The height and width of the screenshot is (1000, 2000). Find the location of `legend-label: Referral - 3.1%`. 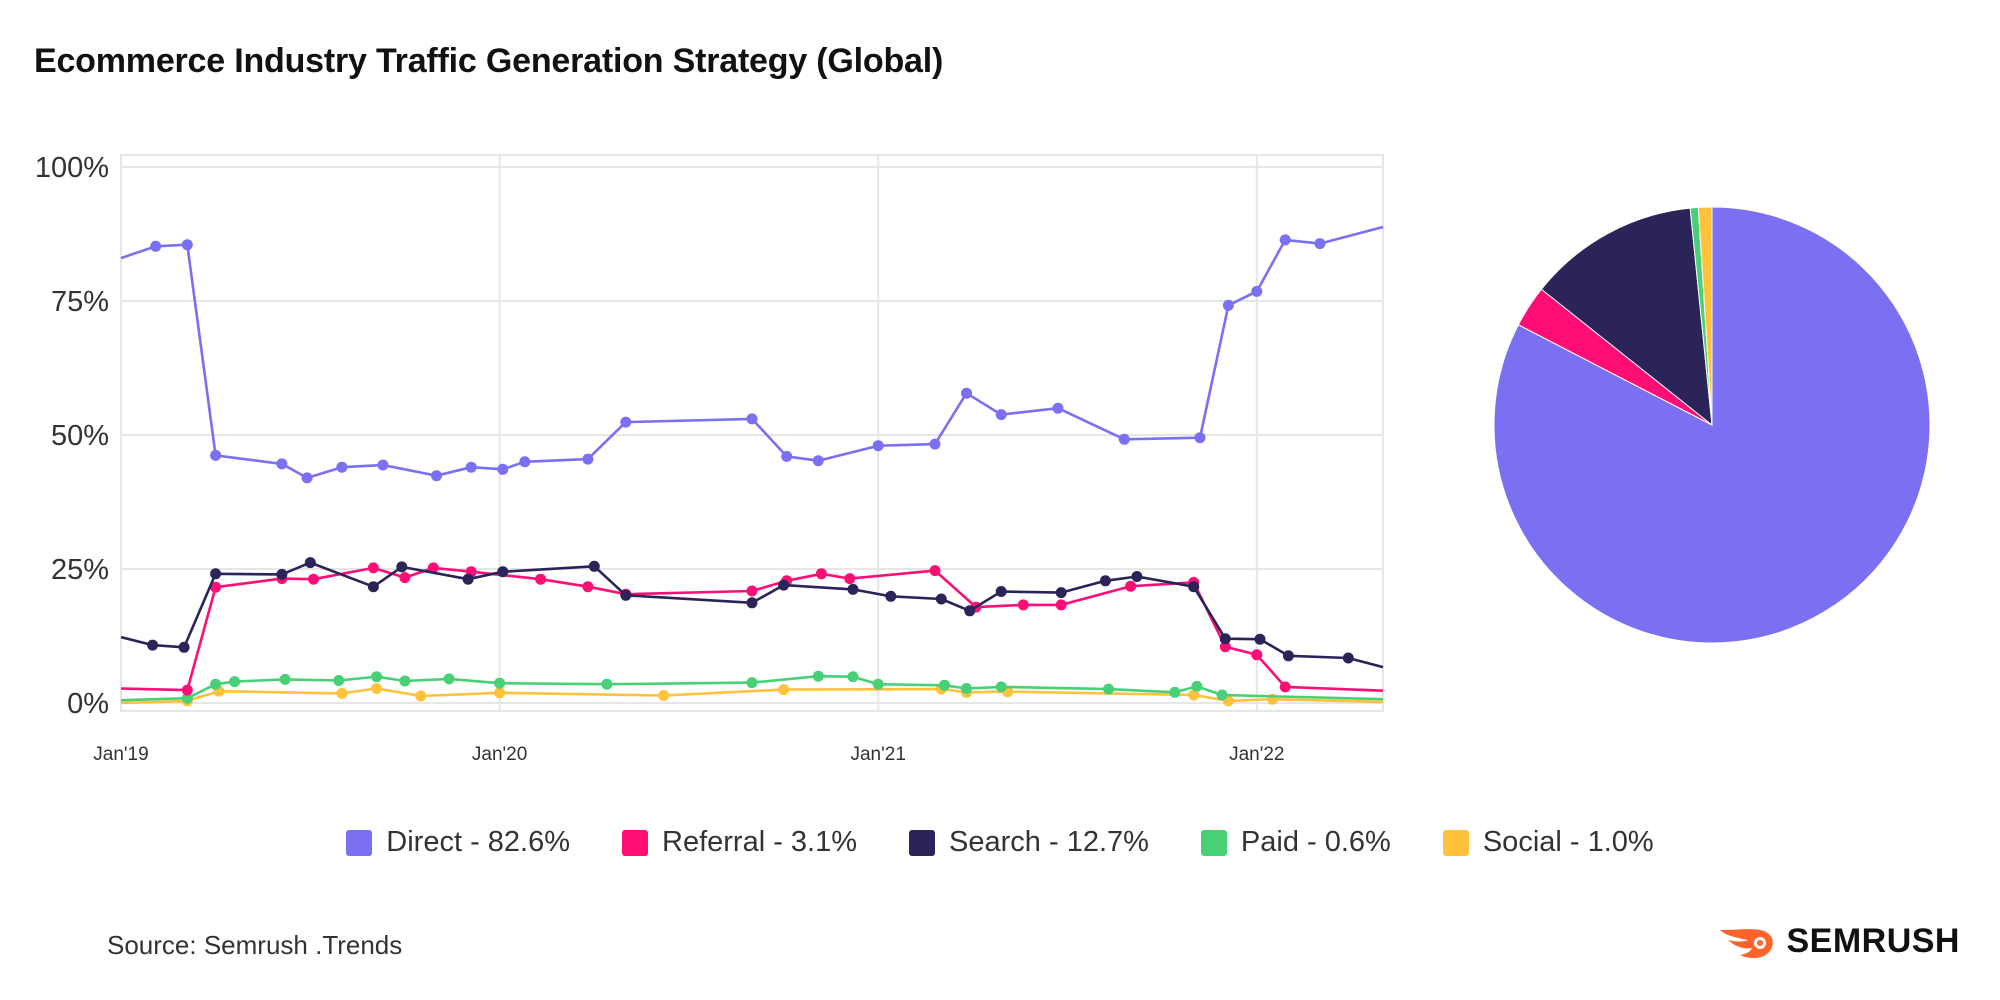

legend-label: Referral - 3.1% is located at coordinates (760, 842).